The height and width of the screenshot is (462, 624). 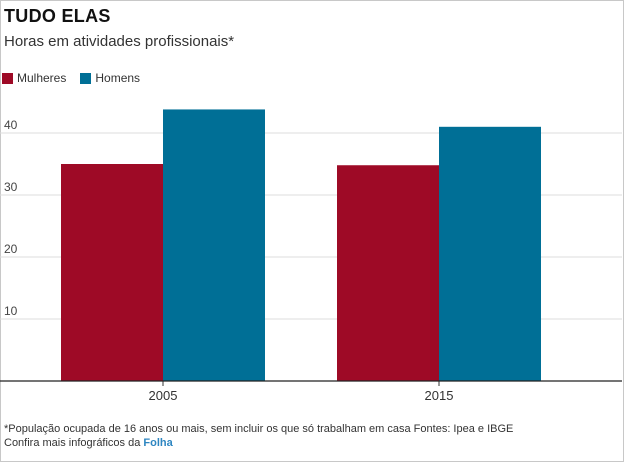 What do you see at coordinates (112, 272) in the screenshot?
I see `bar-mulheres-2005` at bounding box center [112, 272].